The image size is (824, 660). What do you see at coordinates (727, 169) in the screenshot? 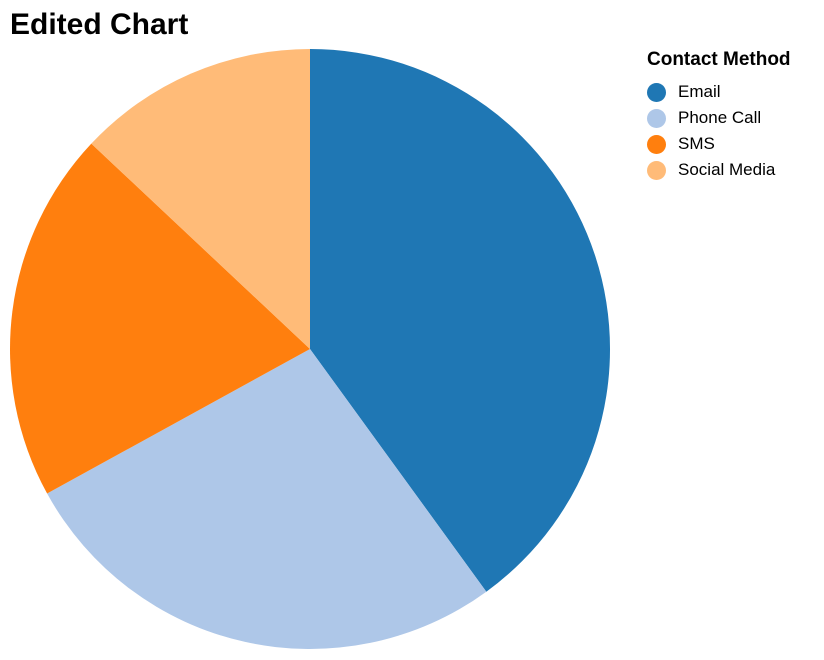
I see `legend-label: Social Media` at bounding box center [727, 169].